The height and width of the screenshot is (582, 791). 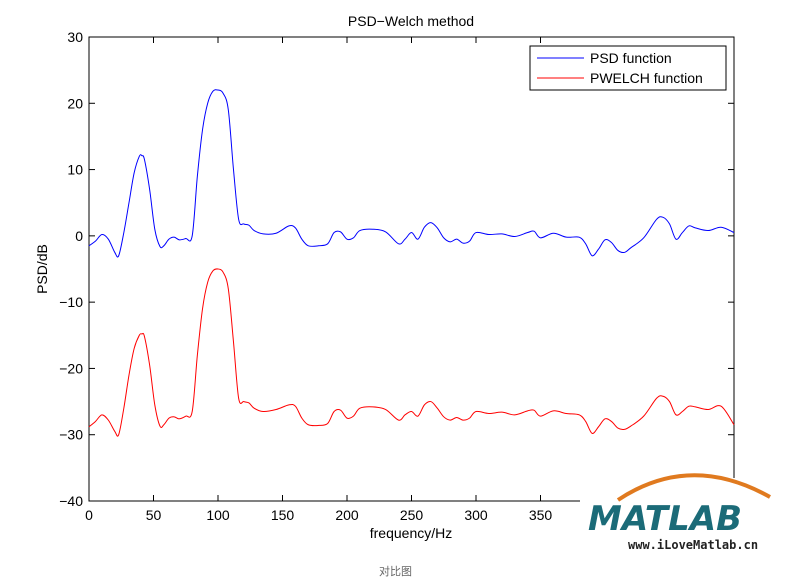 What do you see at coordinates (646, 78) in the screenshot?
I see `legend-label-pwelch: PWELCH function` at bounding box center [646, 78].